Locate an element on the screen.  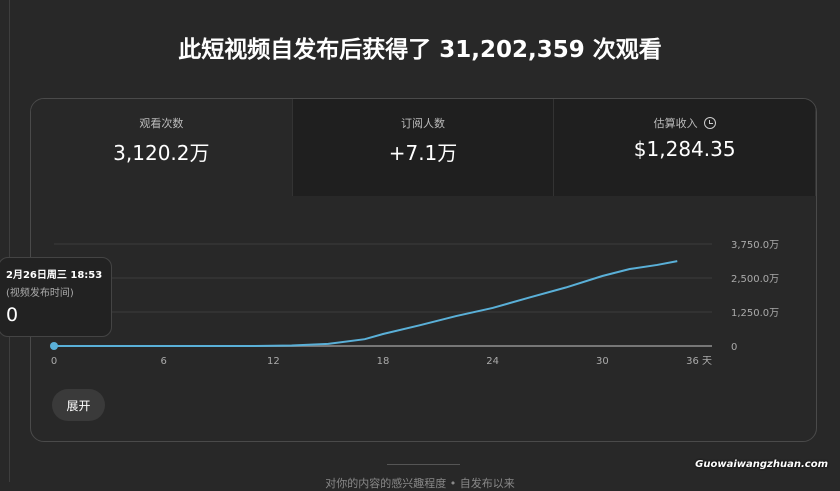
x-tick-label: 12 is located at coordinates (273, 361).